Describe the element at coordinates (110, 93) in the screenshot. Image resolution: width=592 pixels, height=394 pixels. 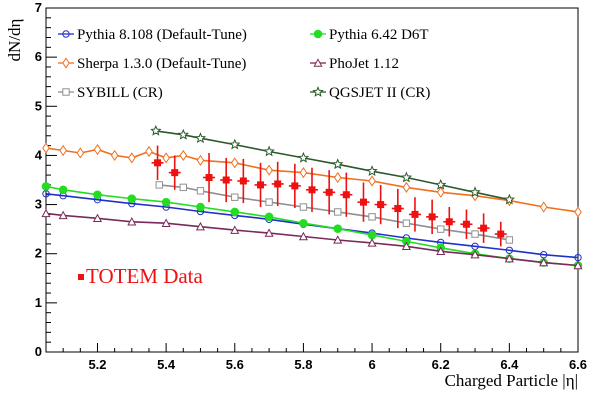
I see `legend-entry-4: SYBILL (CR)` at that location.